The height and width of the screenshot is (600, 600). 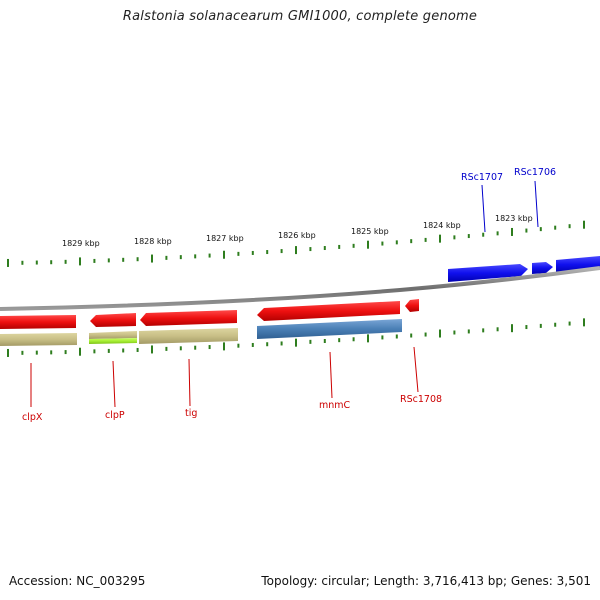 What do you see at coordinates (536, 204) in the screenshot?
I see `leader-RSc1706` at bounding box center [536, 204].